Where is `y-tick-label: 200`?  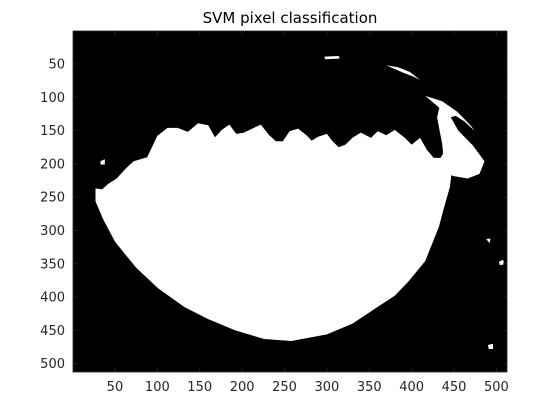 y-tick-label: 200 is located at coordinates (52, 164).